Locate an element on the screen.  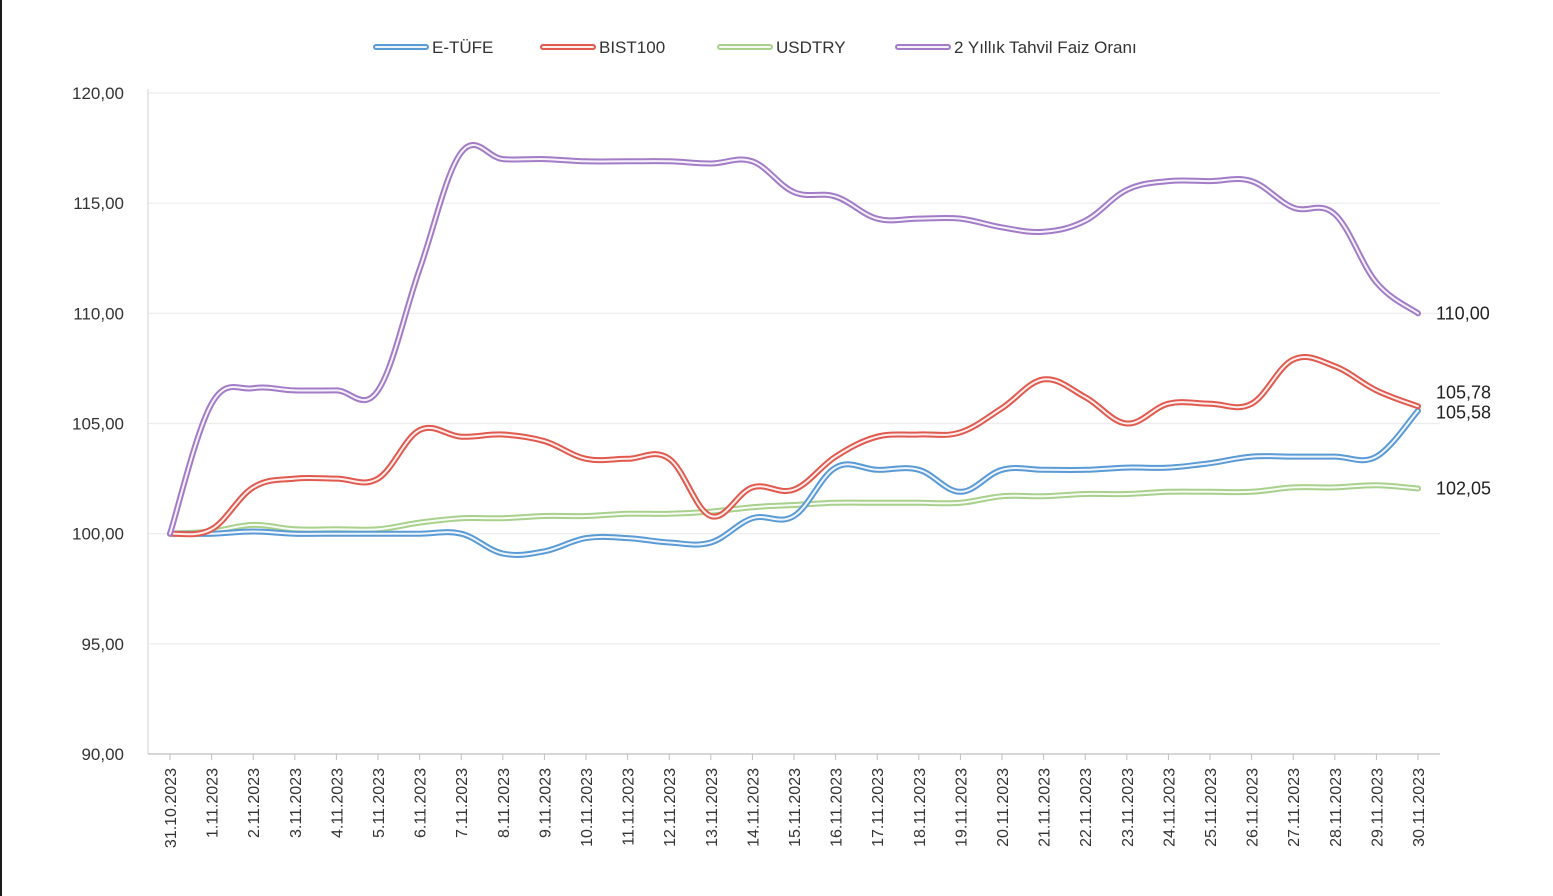
legend-label: E-TÜFE is located at coordinates (462, 47).